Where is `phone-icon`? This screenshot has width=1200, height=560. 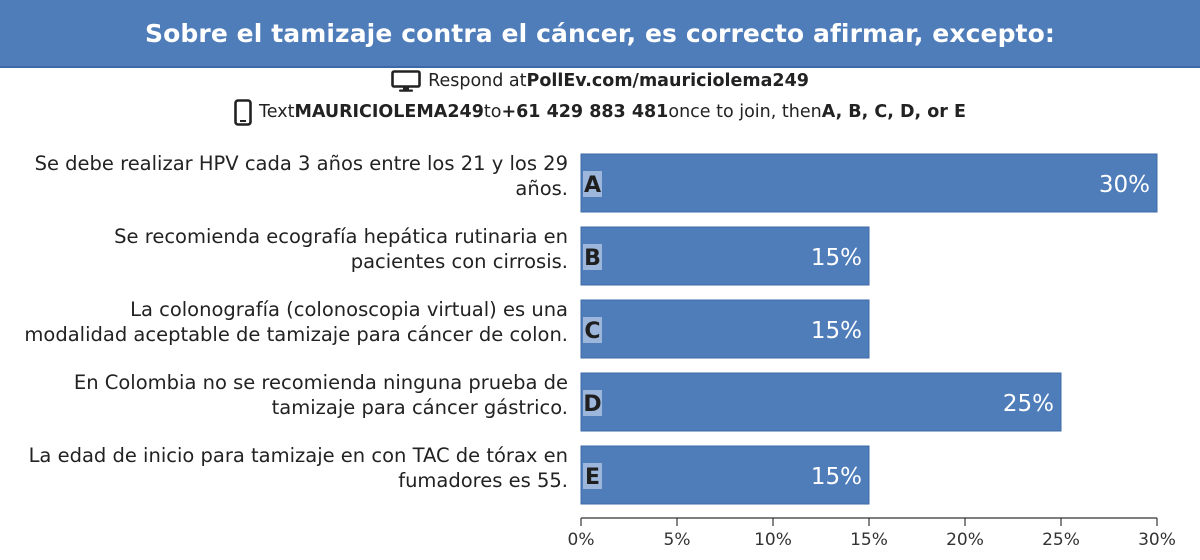
phone-icon is located at coordinates (243, 112).